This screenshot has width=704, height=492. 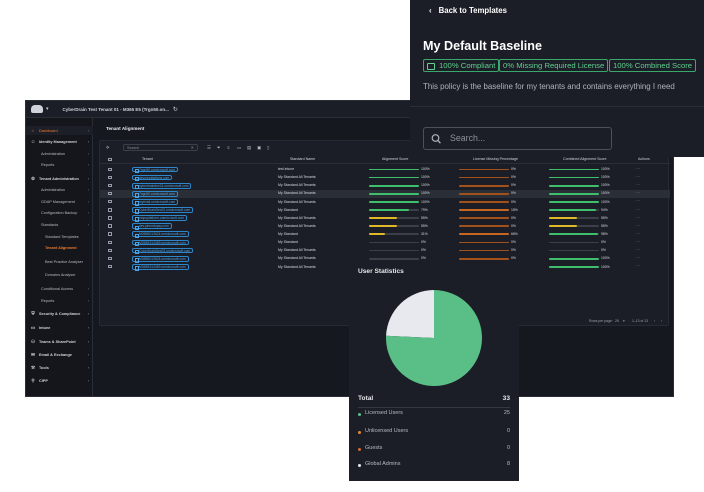 What do you see at coordinates (59, 178) in the screenshot?
I see `sidebar-item: ⚙ Tenant Administration ›` at bounding box center [59, 178].